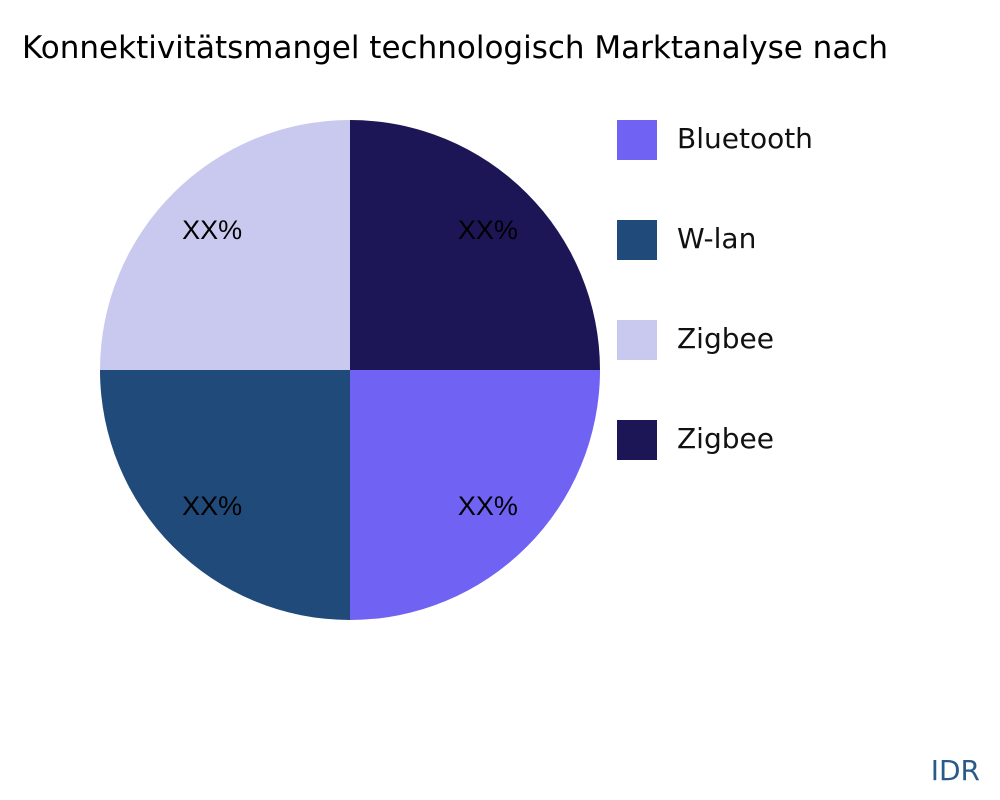 This screenshot has width=1000, height=800. I want to click on legend: Bluetooth W-lan Zigbee Zigbee, so click(715, 290).